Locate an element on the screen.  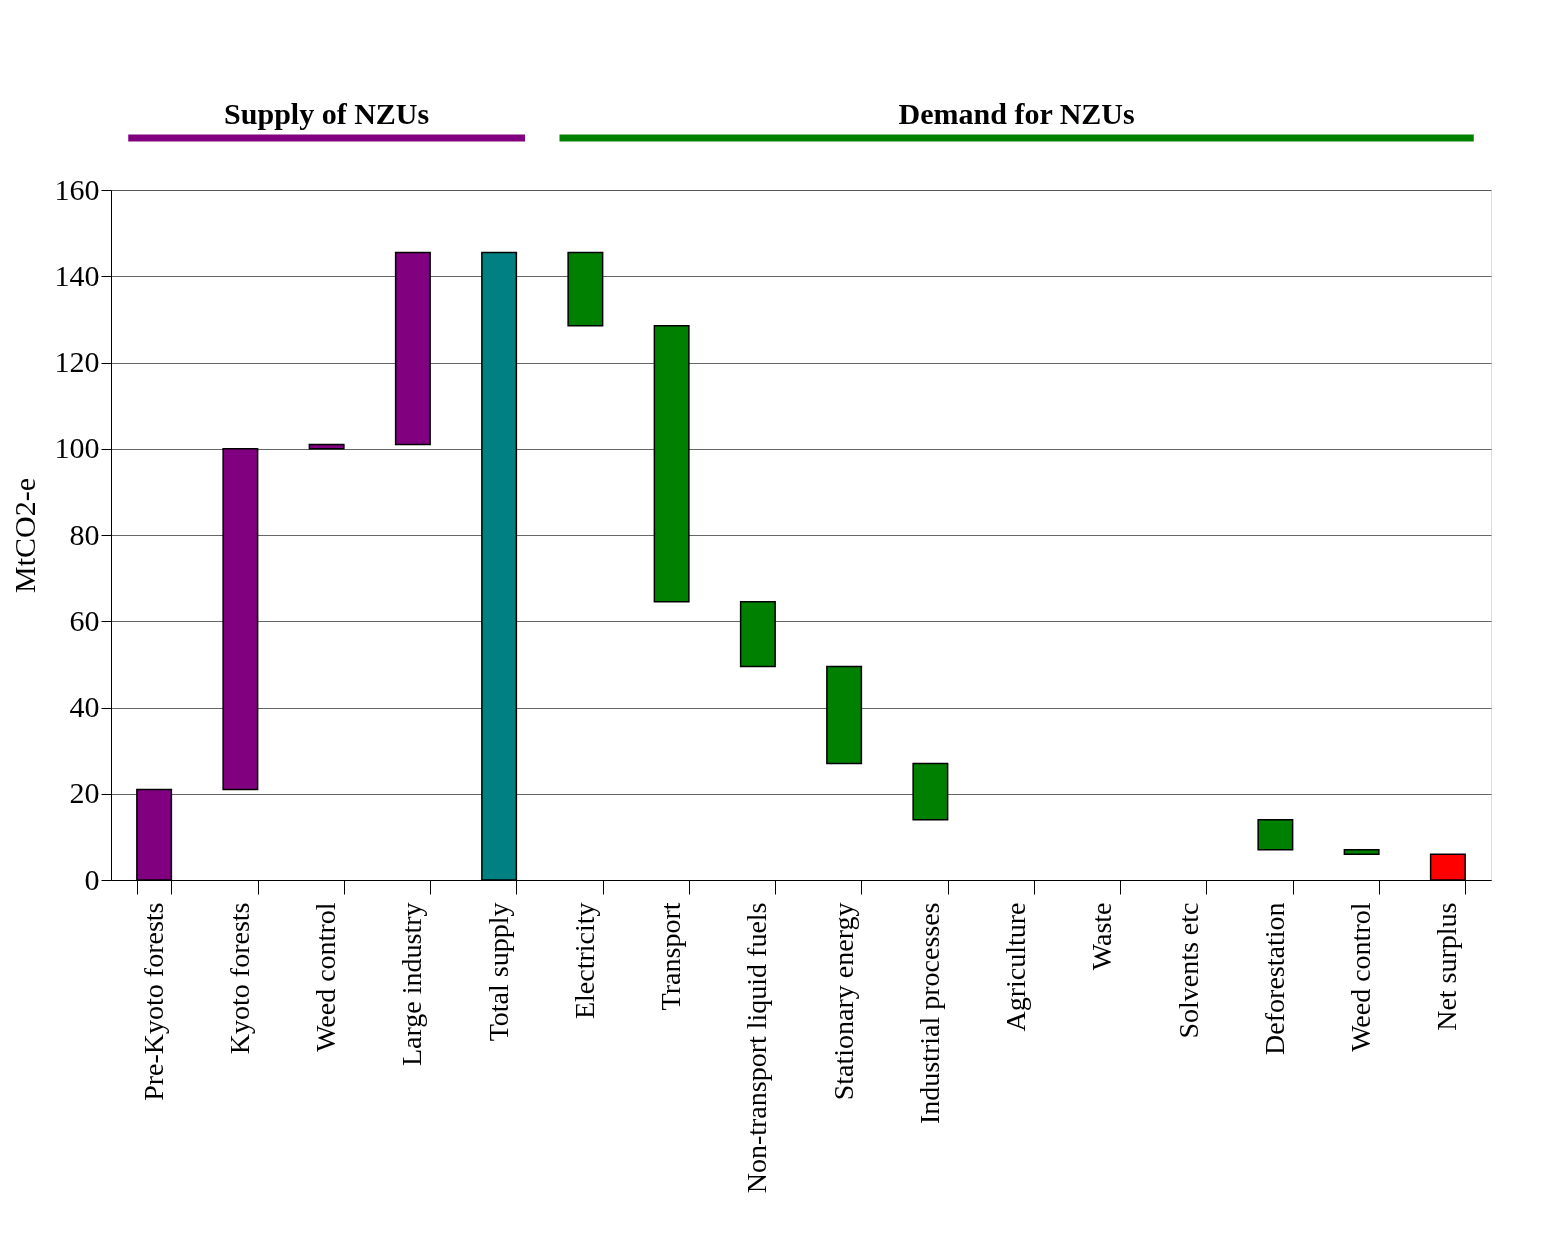
y-tick-label: 60 is located at coordinates (84, 620).